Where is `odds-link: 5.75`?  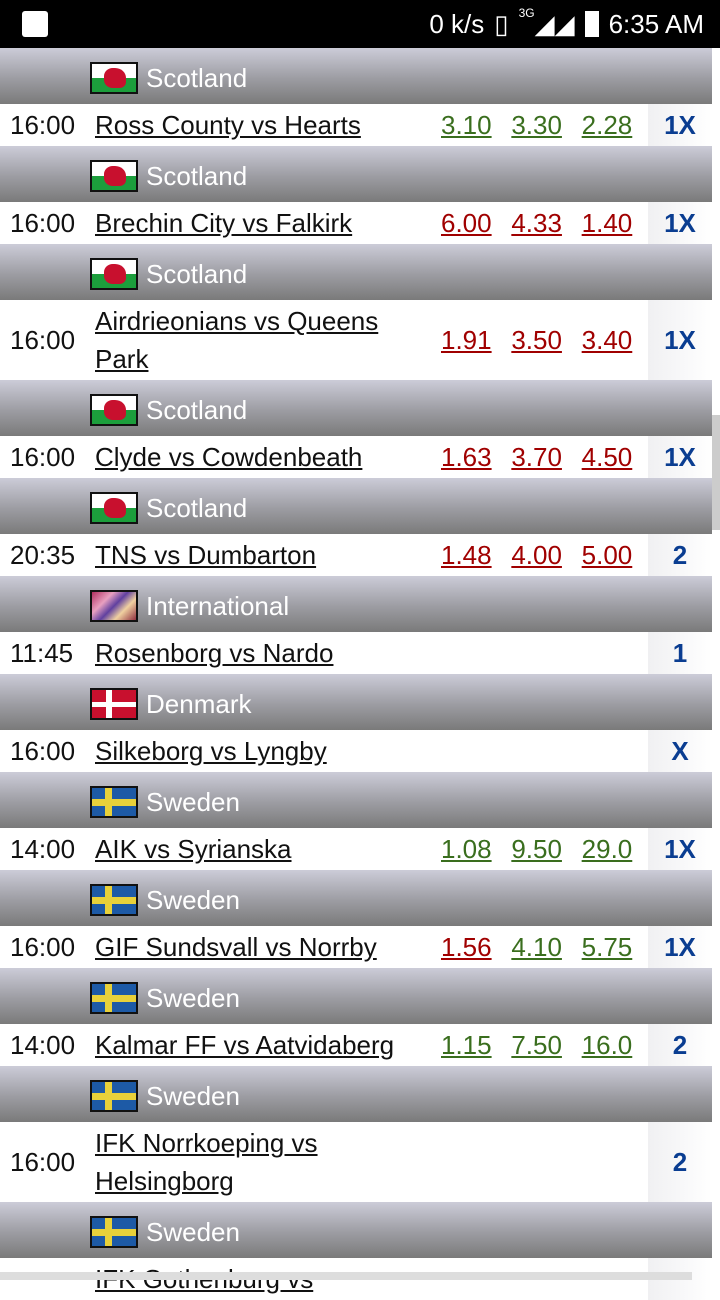 odds-link: 5.75 is located at coordinates (607, 946).